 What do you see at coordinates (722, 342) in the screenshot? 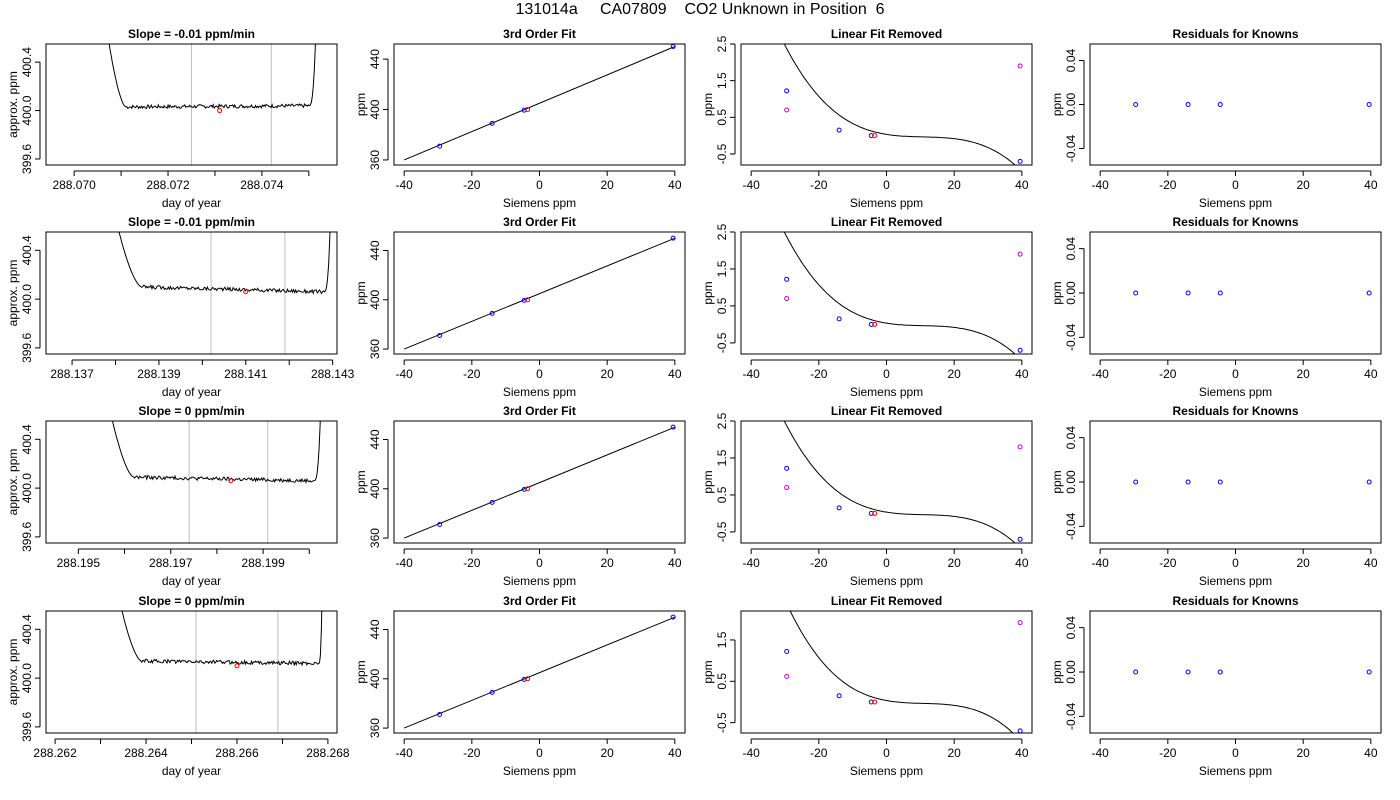
I see `y-tick-label: -0.5` at bounding box center [722, 342].